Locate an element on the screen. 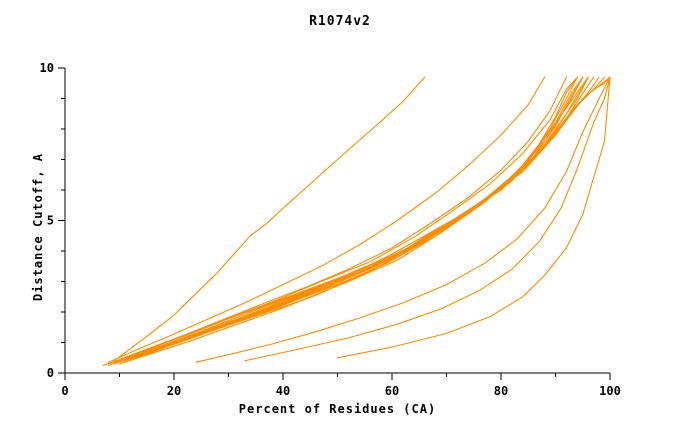  x-tick-label: 80 is located at coordinates (501, 391).